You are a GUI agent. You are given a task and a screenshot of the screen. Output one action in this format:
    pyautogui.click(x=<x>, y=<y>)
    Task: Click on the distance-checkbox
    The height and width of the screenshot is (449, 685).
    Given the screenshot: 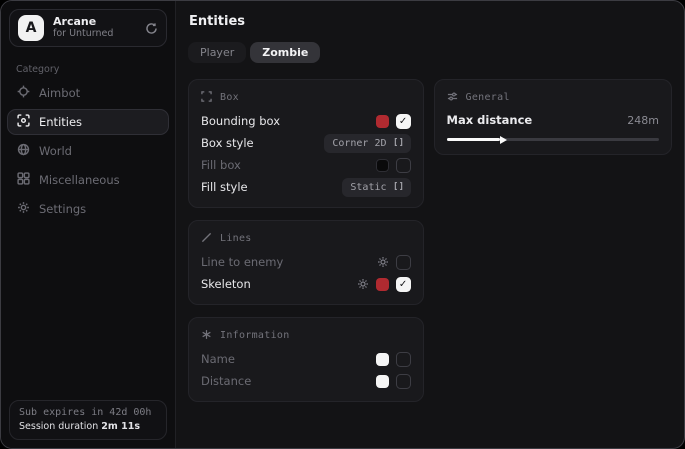 What is the action you would take?
    pyautogui.click(x=403, y=381)
    